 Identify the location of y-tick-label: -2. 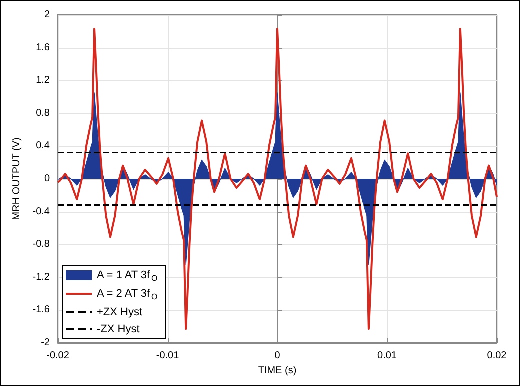
(45, 343).